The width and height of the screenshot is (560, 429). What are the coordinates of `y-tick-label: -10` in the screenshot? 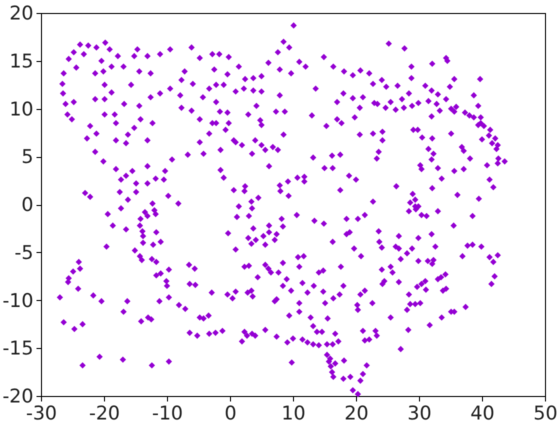 It's located at (18, 301).